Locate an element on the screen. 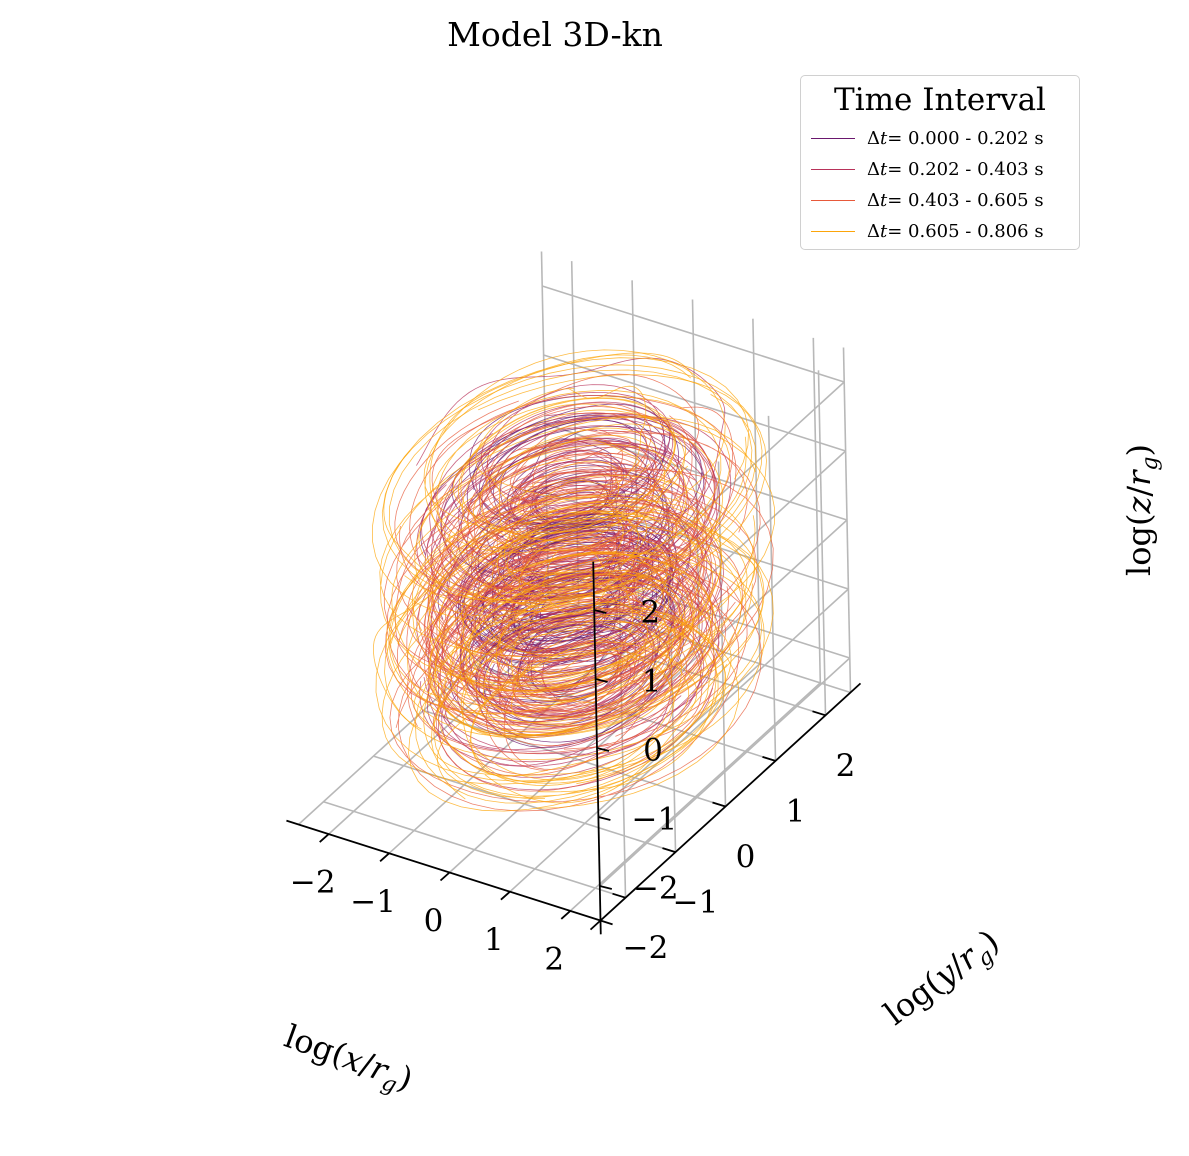 This screenshot has height=1156, width=1189. legend-label-4: Δt= 0.605 - 0.806 s is located at coordinates (955, 231).